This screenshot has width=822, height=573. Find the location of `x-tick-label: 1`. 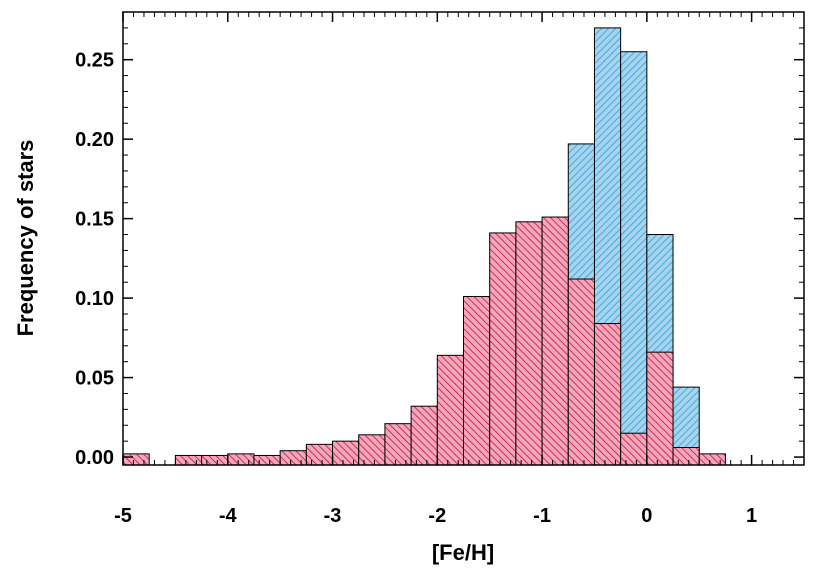

x-tick-label: 1 is located at coordinates (751, 516).